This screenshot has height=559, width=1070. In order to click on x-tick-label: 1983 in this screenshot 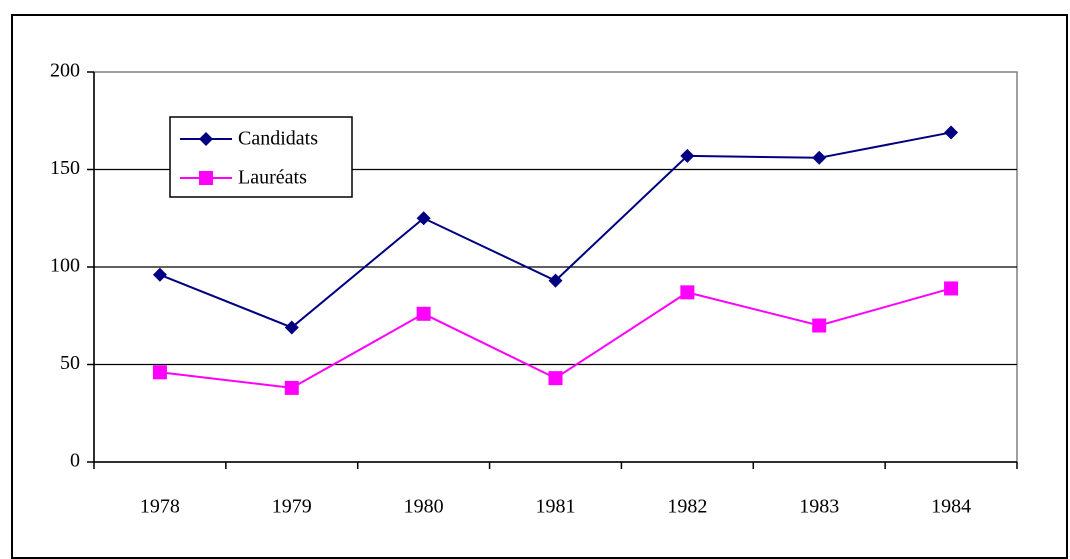, I will do `click(819, 507)`.